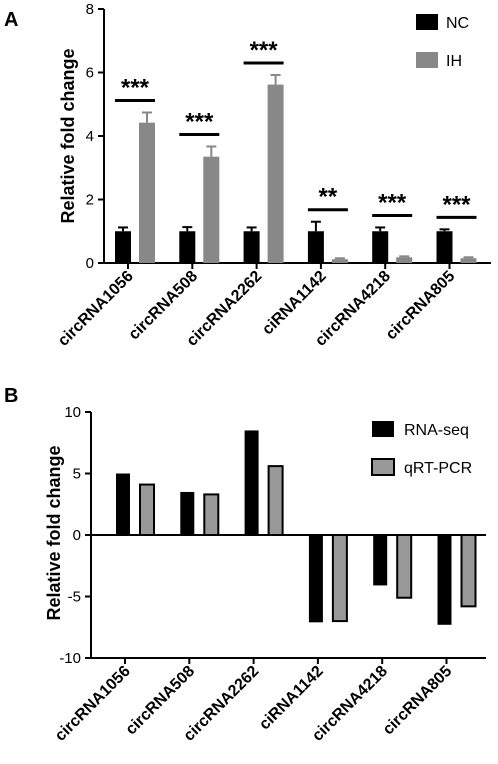  I want to click on panel-b-legend-label-rna-seq: RNA-seq, so click(436, 430).